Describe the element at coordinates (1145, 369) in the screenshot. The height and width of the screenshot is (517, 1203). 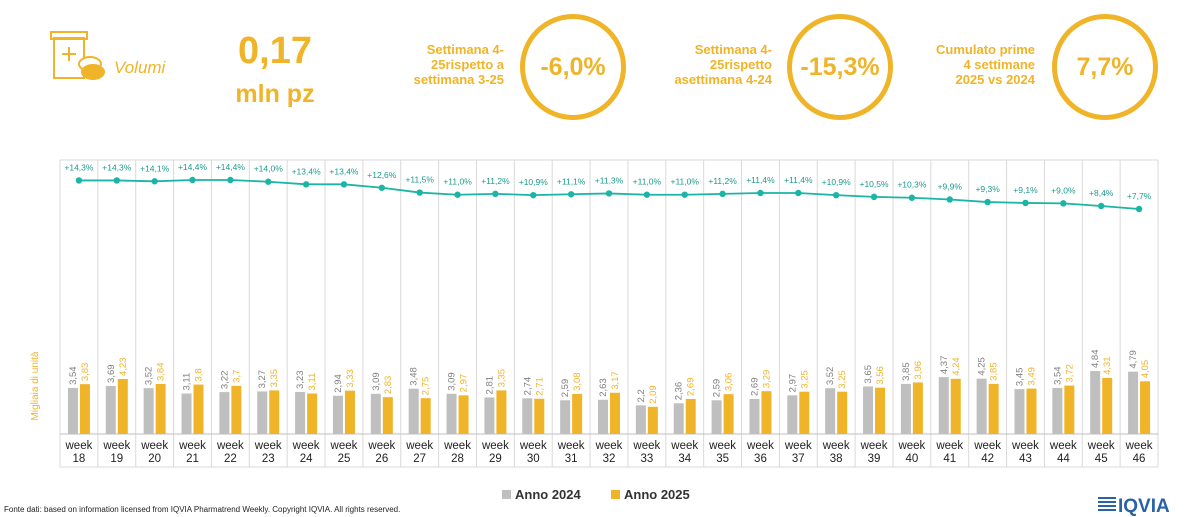
I see `data-label-2025: 4,05` at that location.